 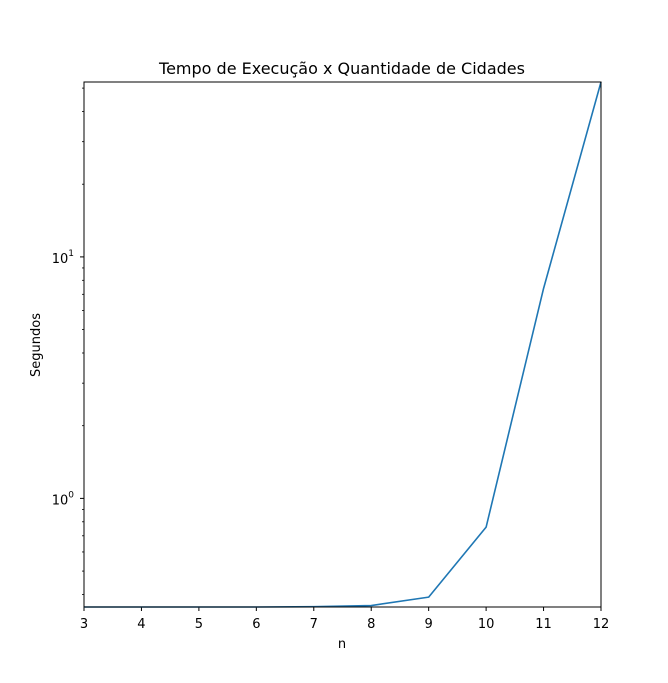 I want to click on y-tick-exponent: 0, so click(x=71, y=495).